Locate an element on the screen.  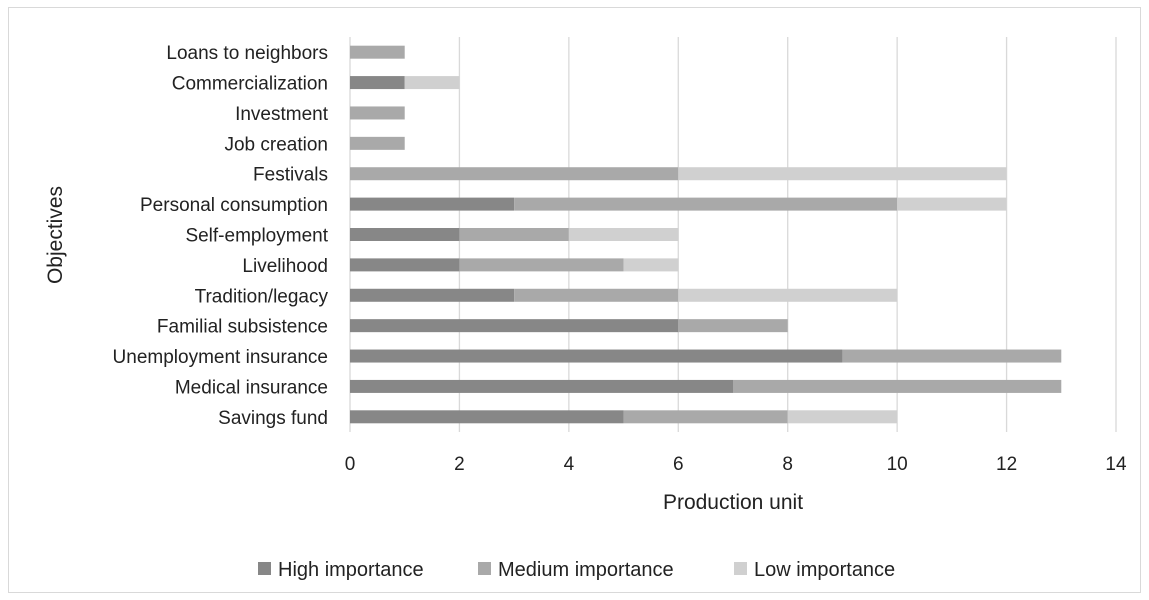
category-label: Tradition/legacy is located at coordinates (262, 296).